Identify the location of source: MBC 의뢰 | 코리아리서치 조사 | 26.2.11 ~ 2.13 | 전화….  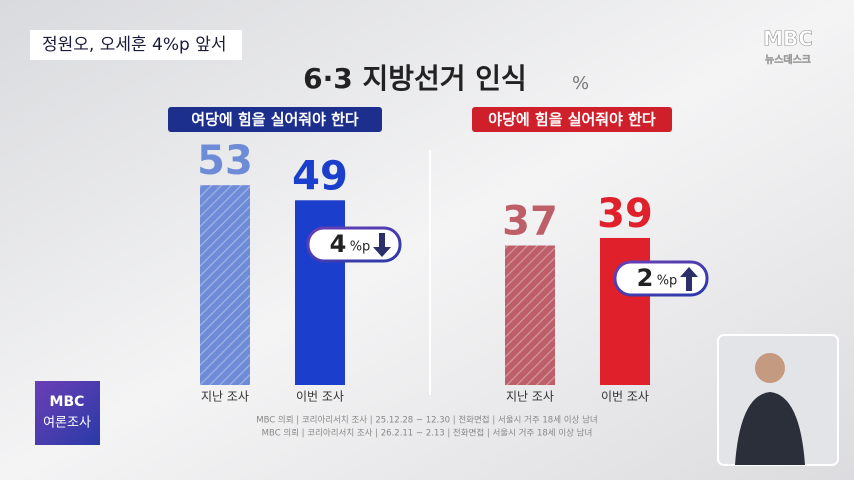
(427, 433).